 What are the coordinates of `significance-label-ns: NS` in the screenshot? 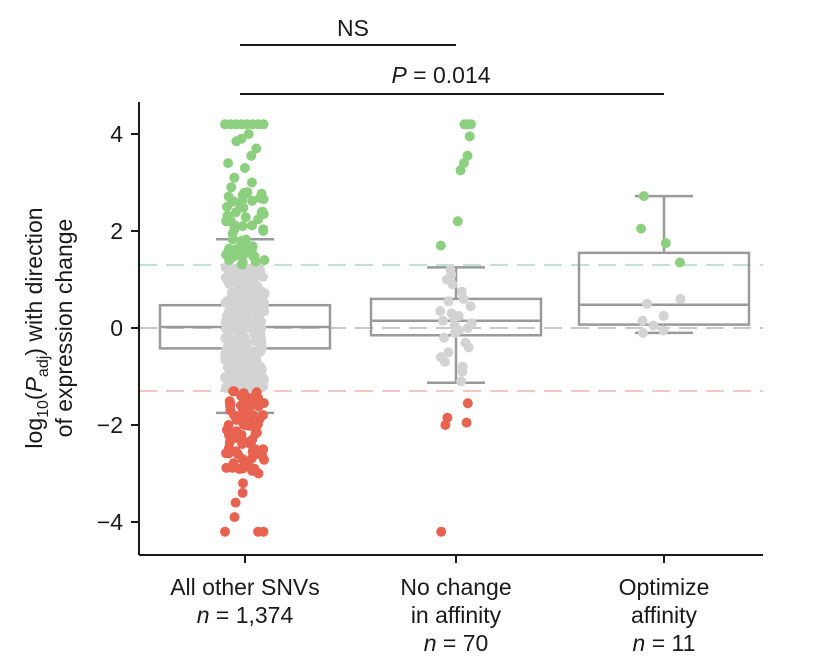 It's located at (353, 28).